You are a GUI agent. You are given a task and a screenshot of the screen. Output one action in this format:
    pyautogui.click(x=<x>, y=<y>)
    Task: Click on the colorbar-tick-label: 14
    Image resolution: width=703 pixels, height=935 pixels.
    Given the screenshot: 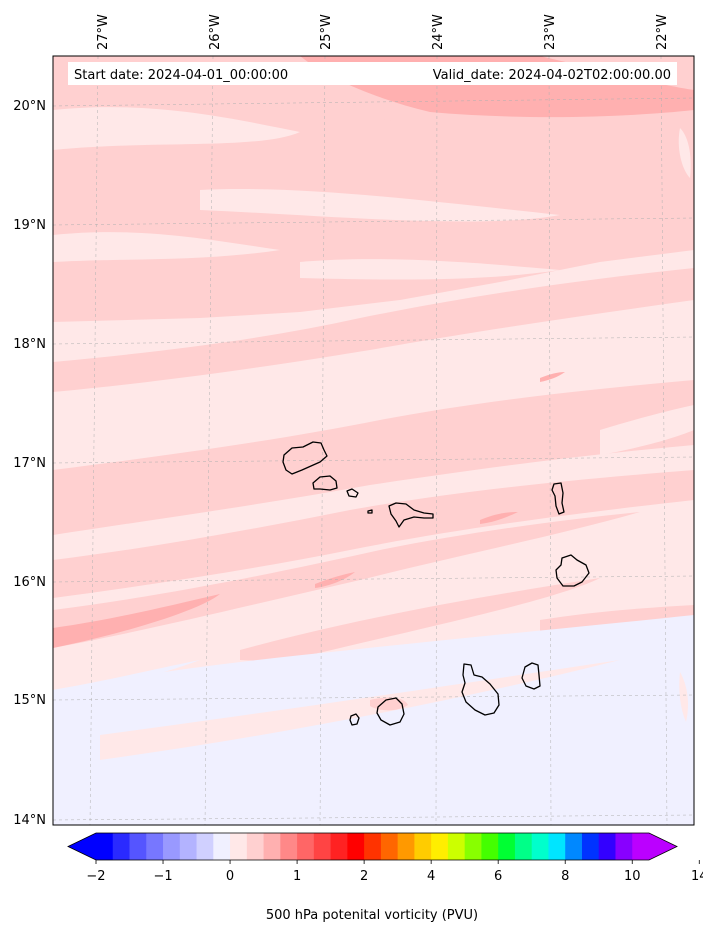 What is the action you would take?
    pyautogui.click(x=697, y=876)
    